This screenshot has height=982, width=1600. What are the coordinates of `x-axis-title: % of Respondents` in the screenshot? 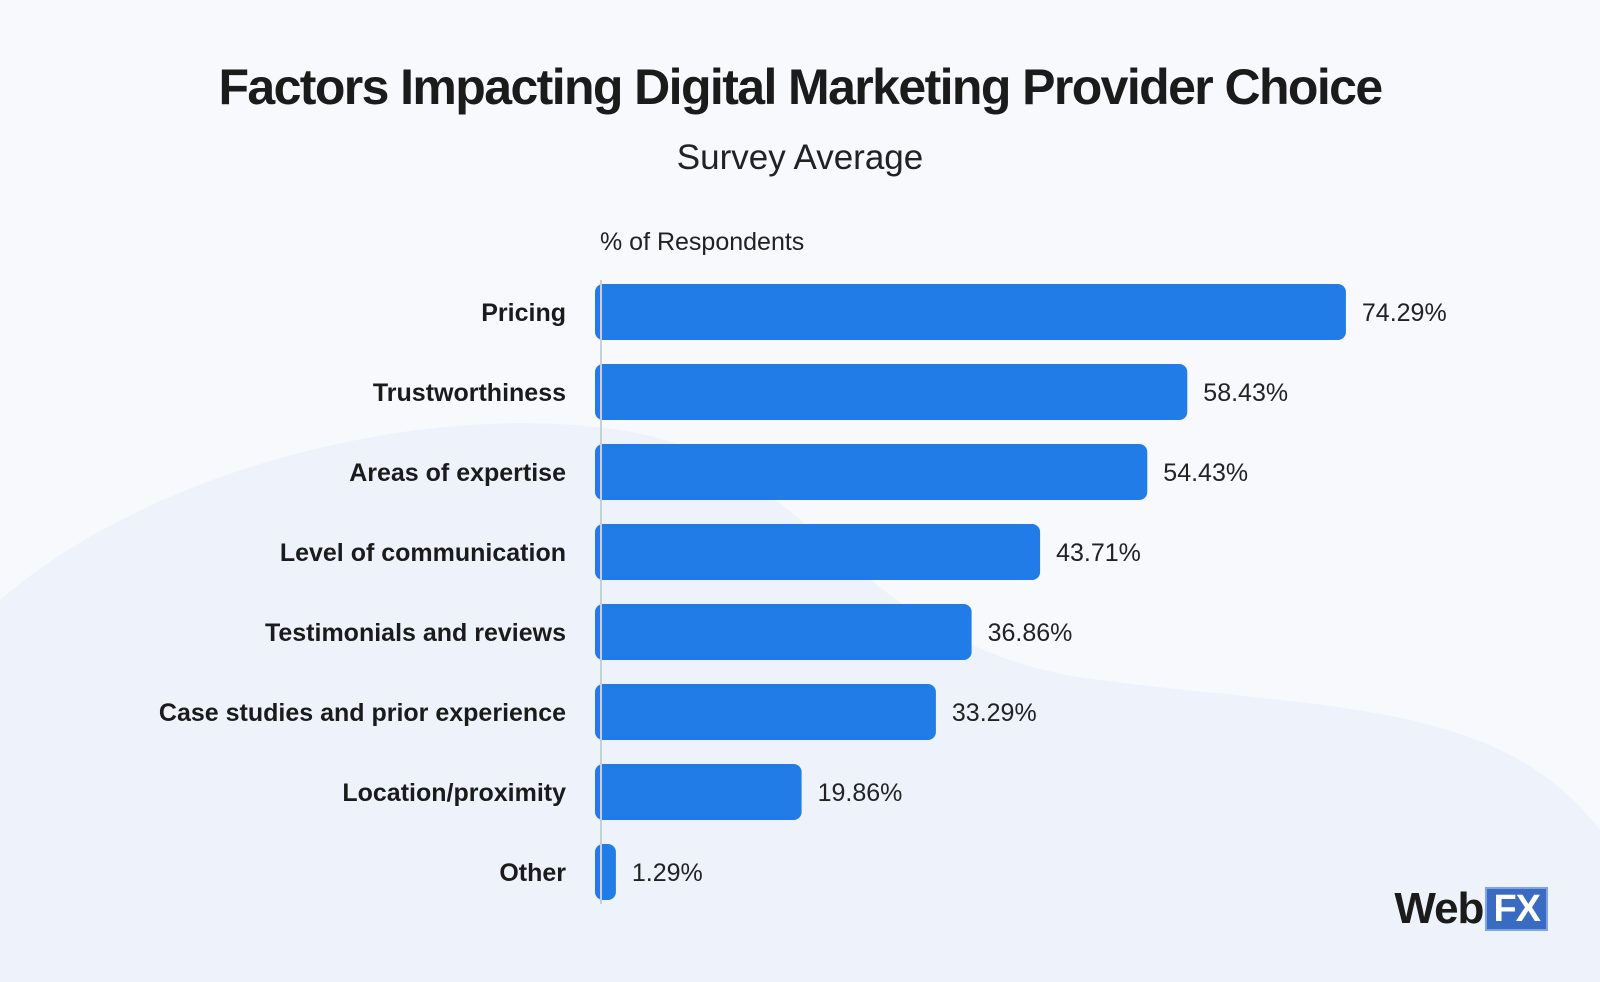 It's located at (702, 242).